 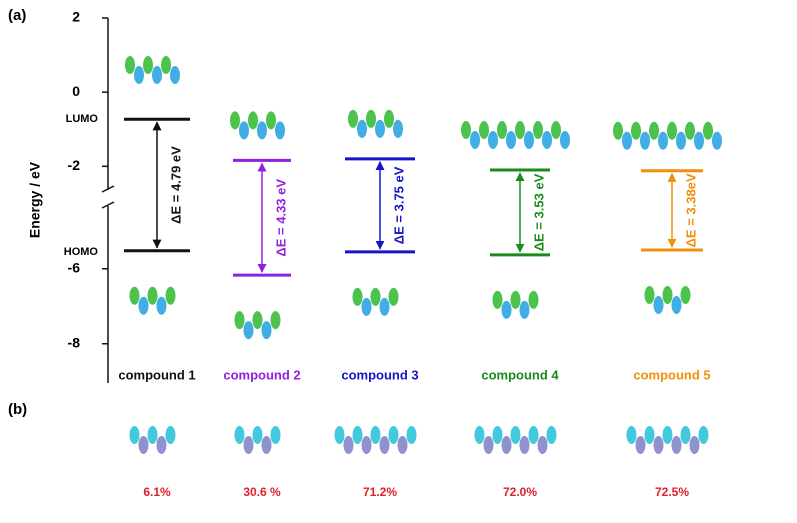 What do you see at coordinates (156, 374) in the screenshot?
I see `category-label: compound 1` at bounding box center [156, 374].